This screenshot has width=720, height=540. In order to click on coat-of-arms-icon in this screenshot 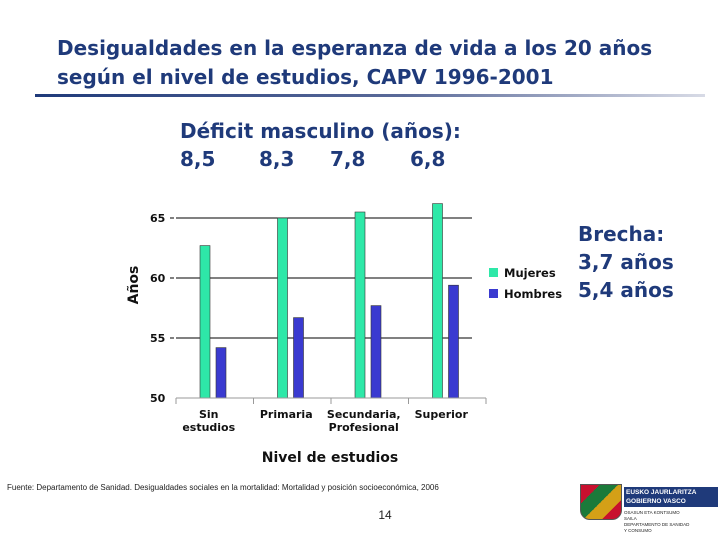, I will do `click(601, 502)`.